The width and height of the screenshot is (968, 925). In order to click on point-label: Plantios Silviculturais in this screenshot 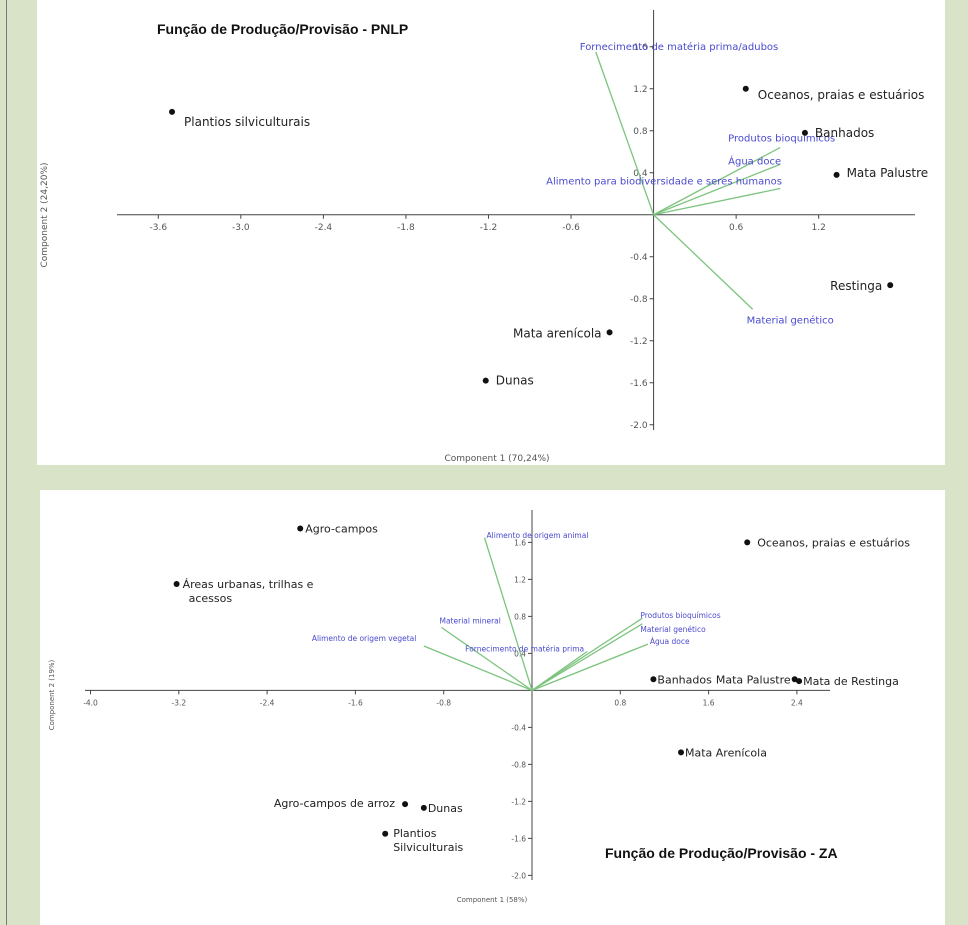, I will do `click(428, 840)`.